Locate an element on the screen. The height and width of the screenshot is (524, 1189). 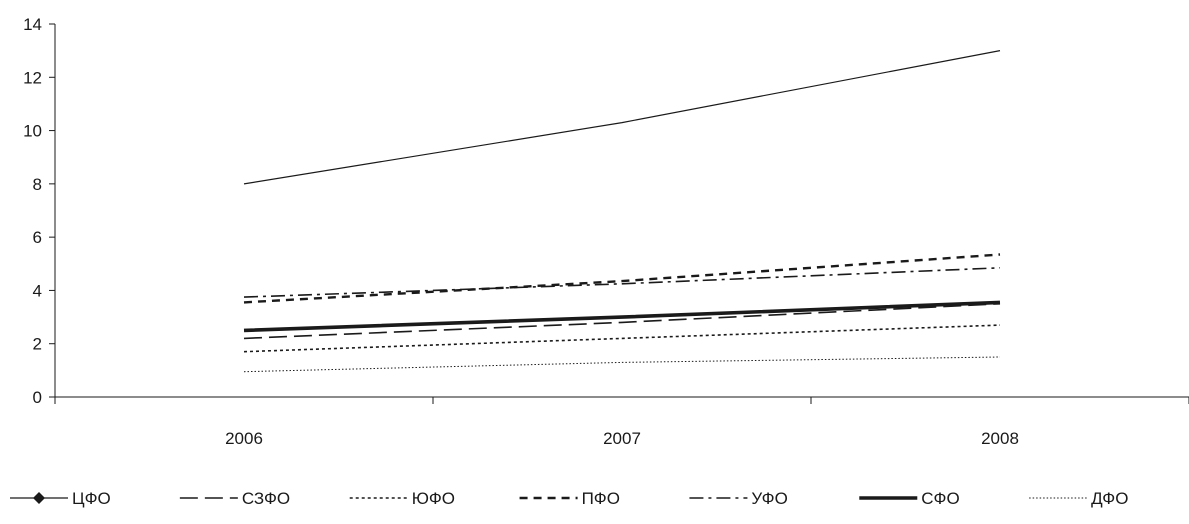
legend-label-СФО: СФО is located at coordinates (940, 498).